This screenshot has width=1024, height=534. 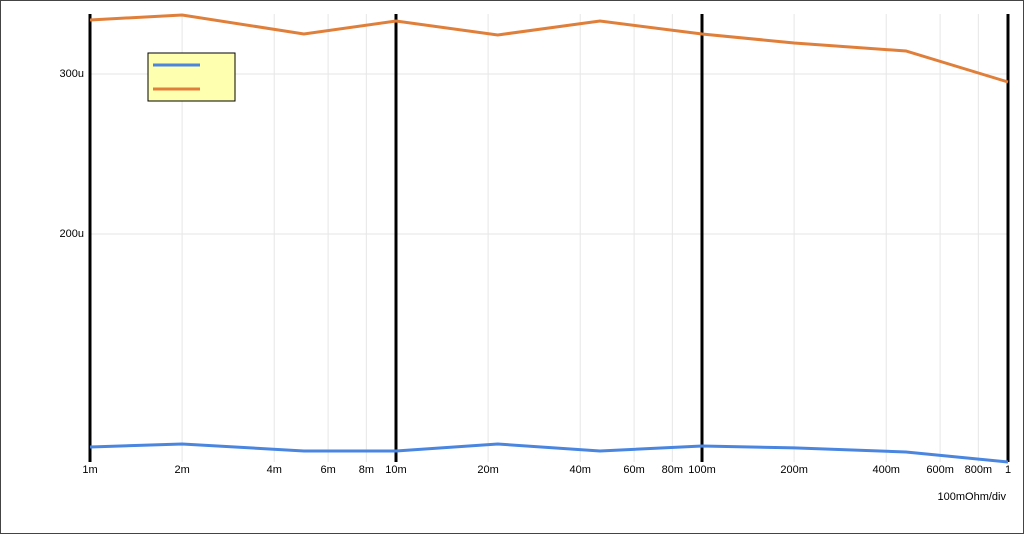 What do you see at coordinates (633, 470) in the screenshot?
I see `x-tick-label: 60m` at bounding box center [633, 470].